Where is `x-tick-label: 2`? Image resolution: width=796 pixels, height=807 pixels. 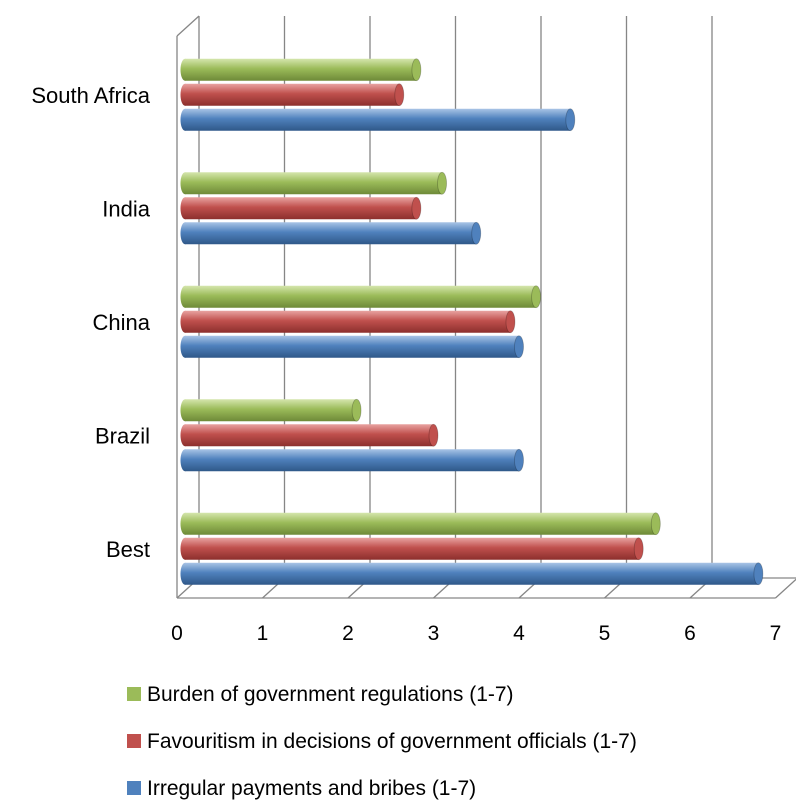
x-tick-label: 2 is located at coordinates (348, 633).